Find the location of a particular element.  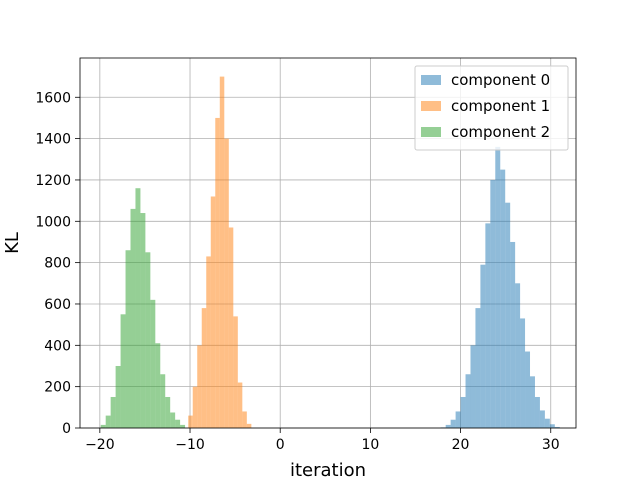

x-axis-label: iteration is located at coordinates (328, 470).